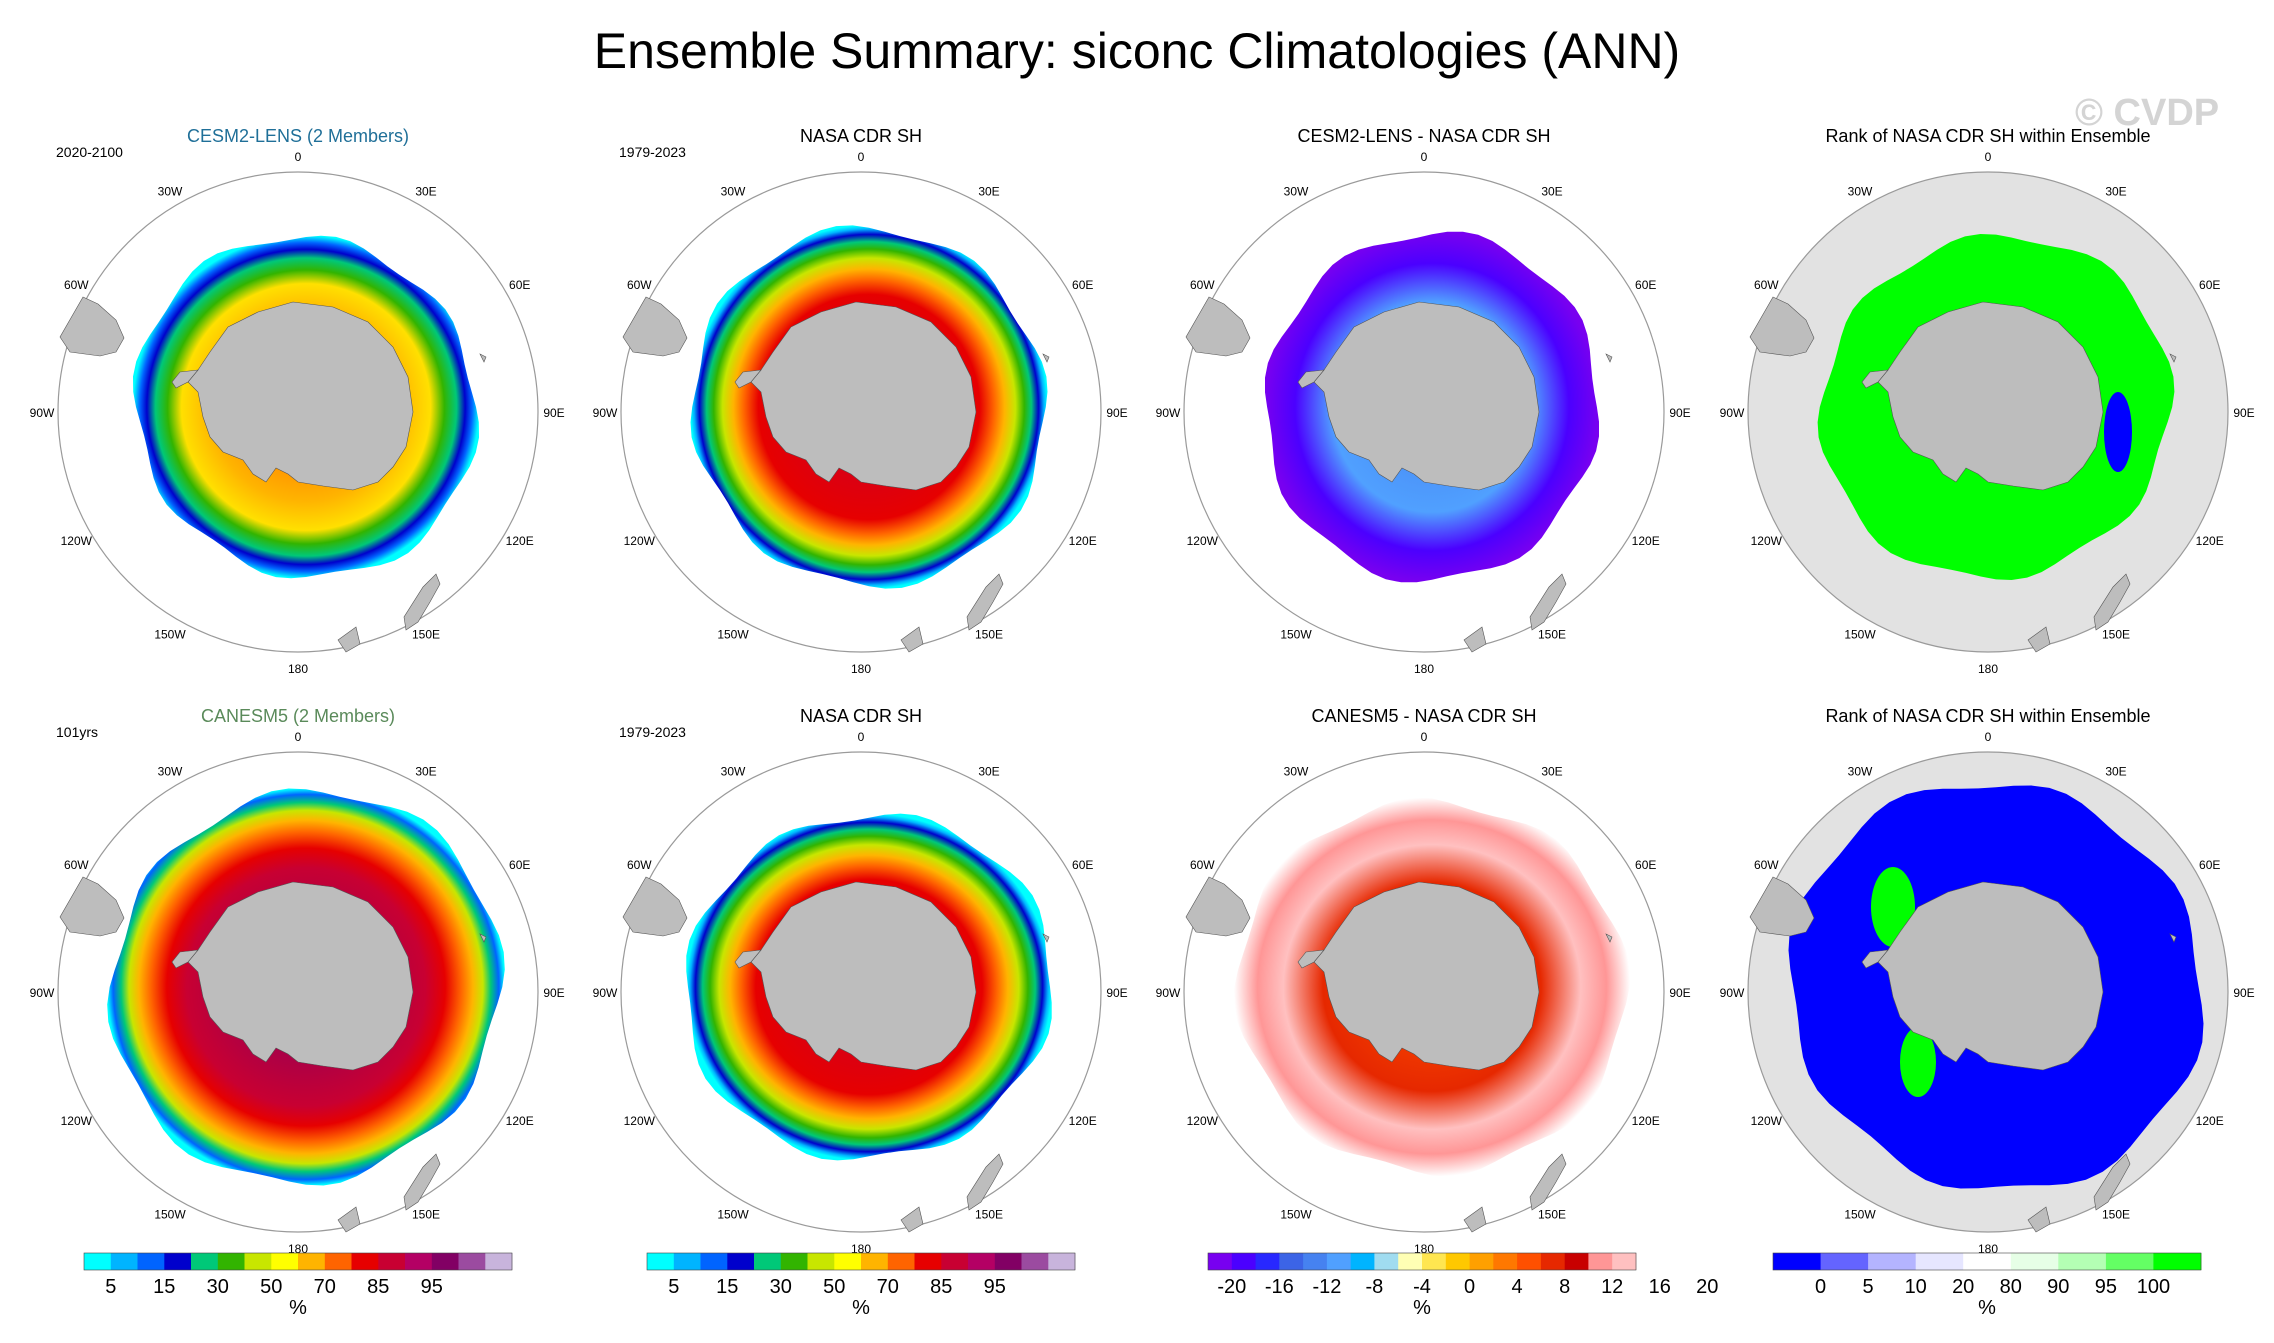 The image size is (2274, 1343). I want to click on longitude-label: 0, so click(1988, 737).